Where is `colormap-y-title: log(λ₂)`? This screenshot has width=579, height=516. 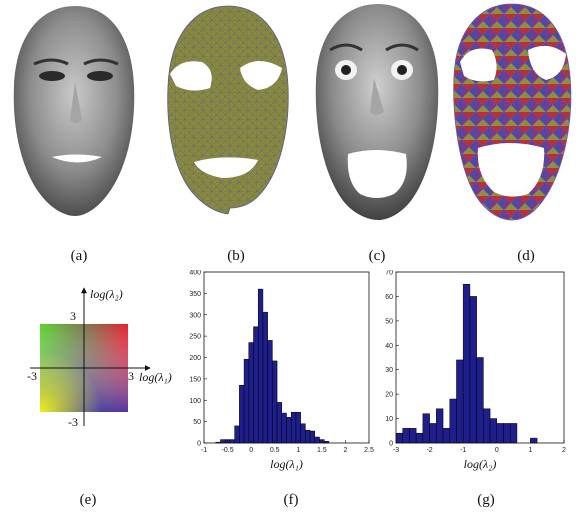
colormap-y-title: log(λ₂) is located at coordinates (106, 294).